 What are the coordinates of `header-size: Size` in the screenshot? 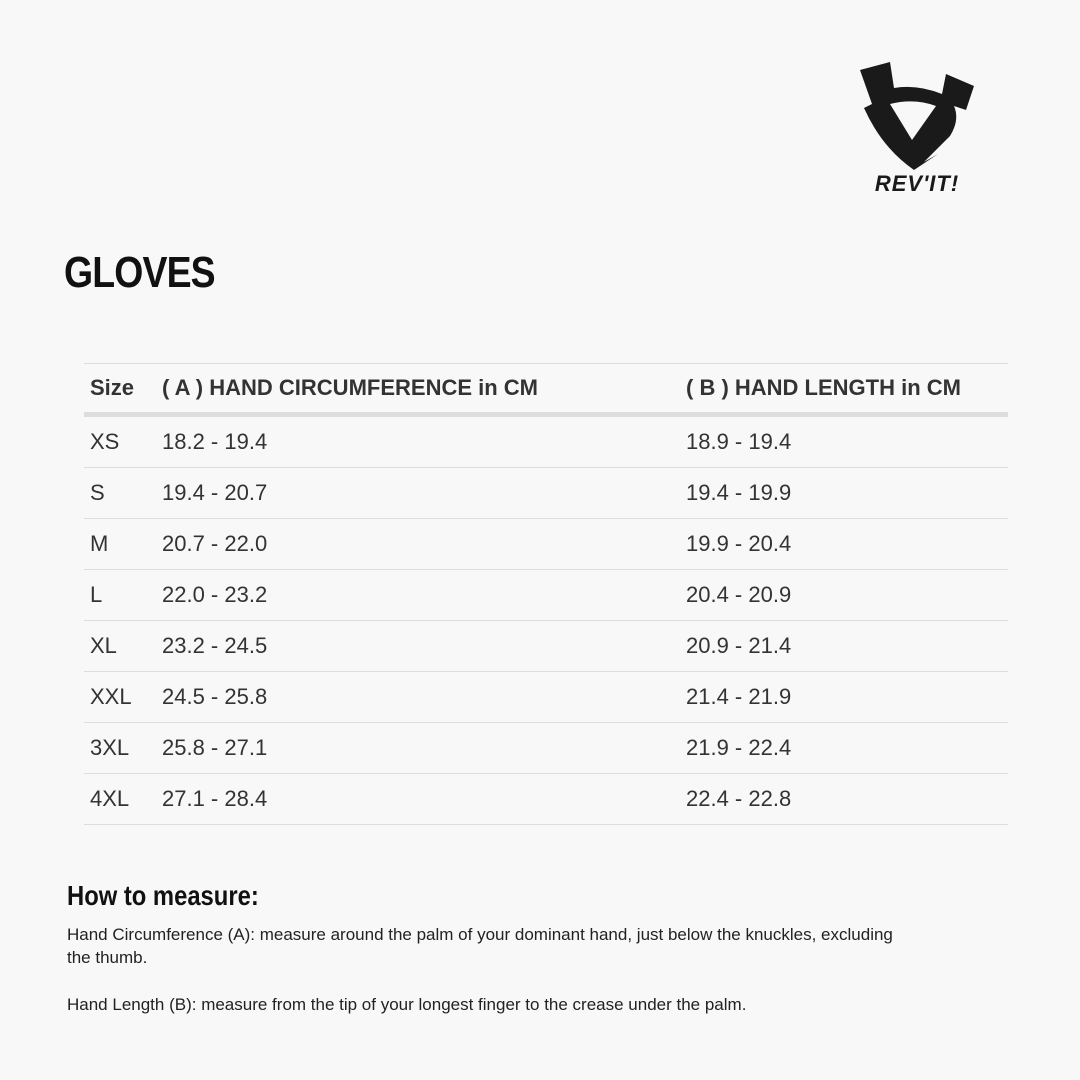 It's located at (112, 387).